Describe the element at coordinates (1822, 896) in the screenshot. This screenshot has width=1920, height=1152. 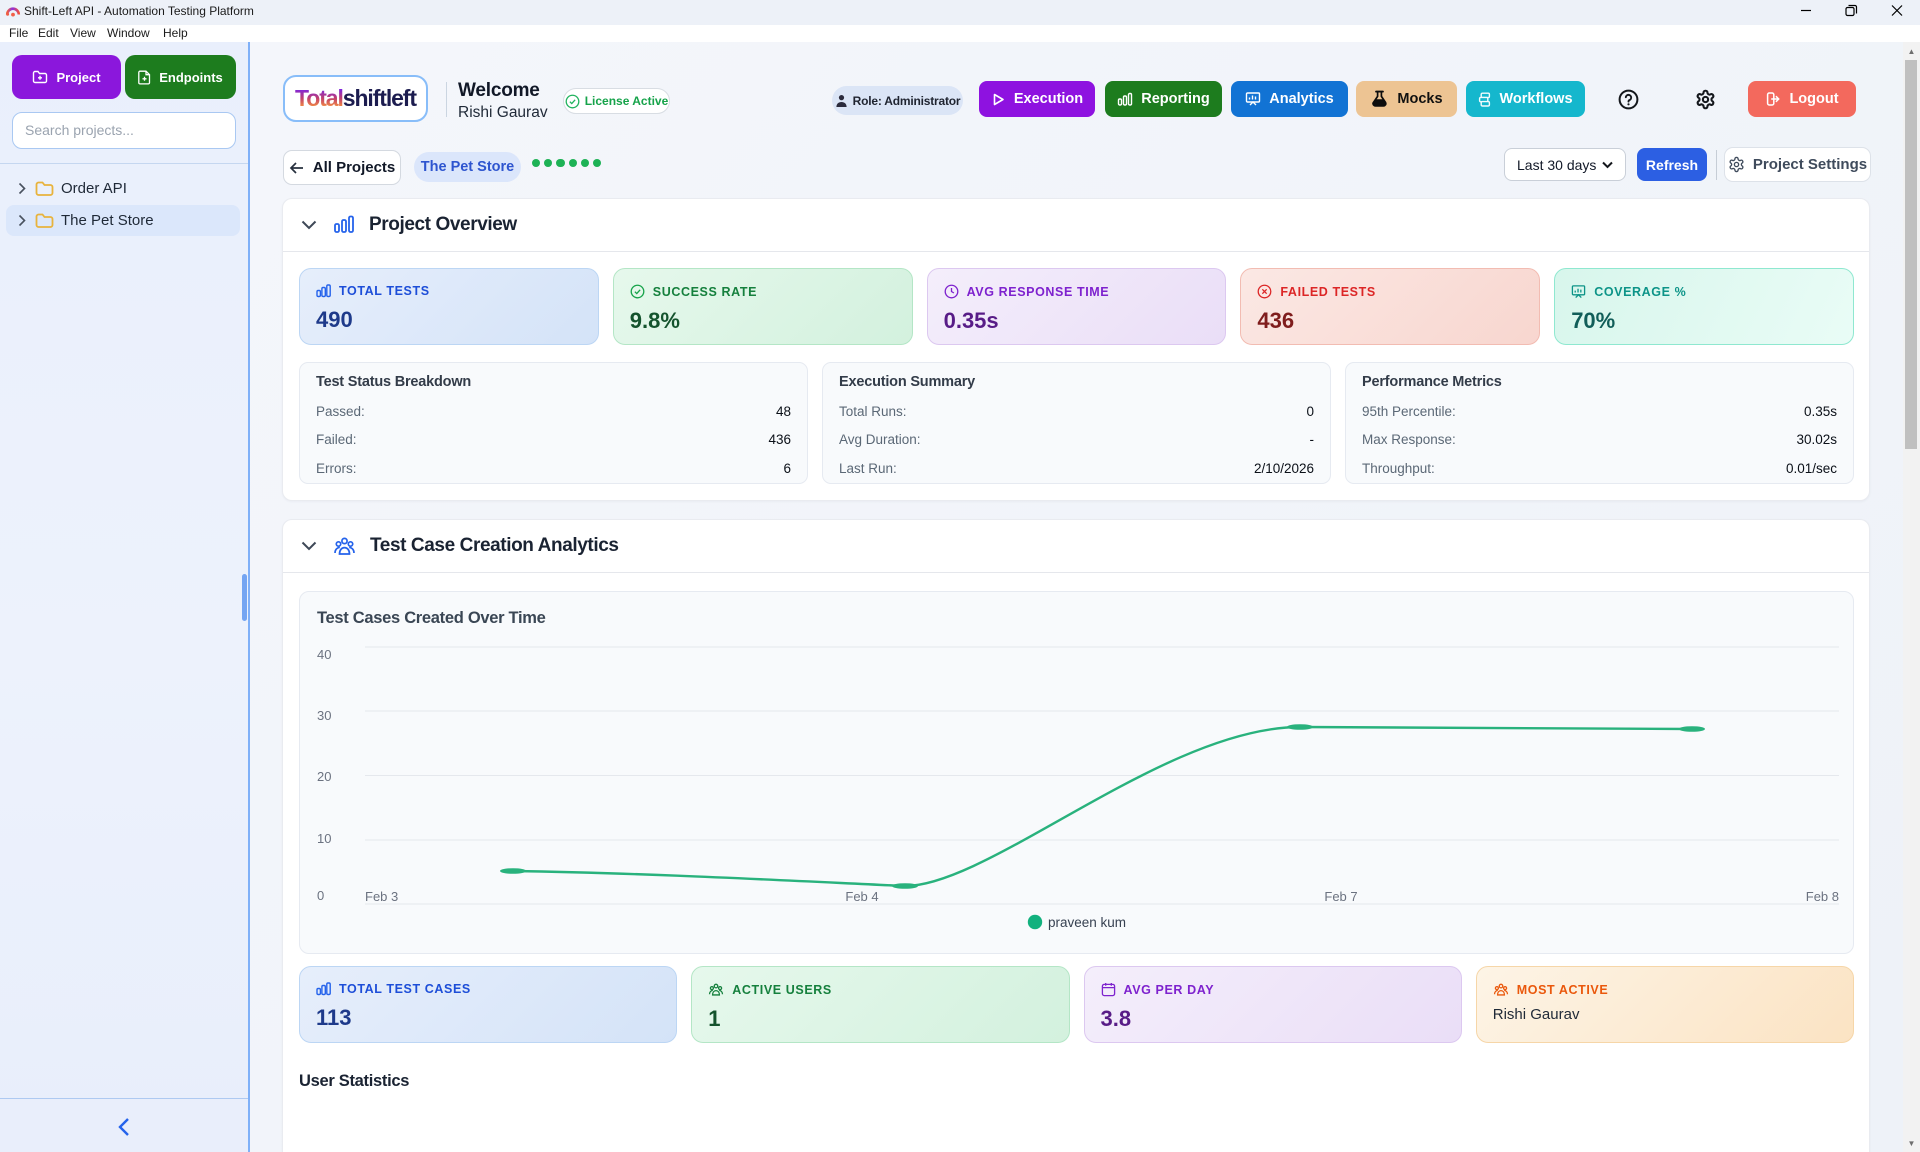
I see `svg-text: Feb 8` at that location.